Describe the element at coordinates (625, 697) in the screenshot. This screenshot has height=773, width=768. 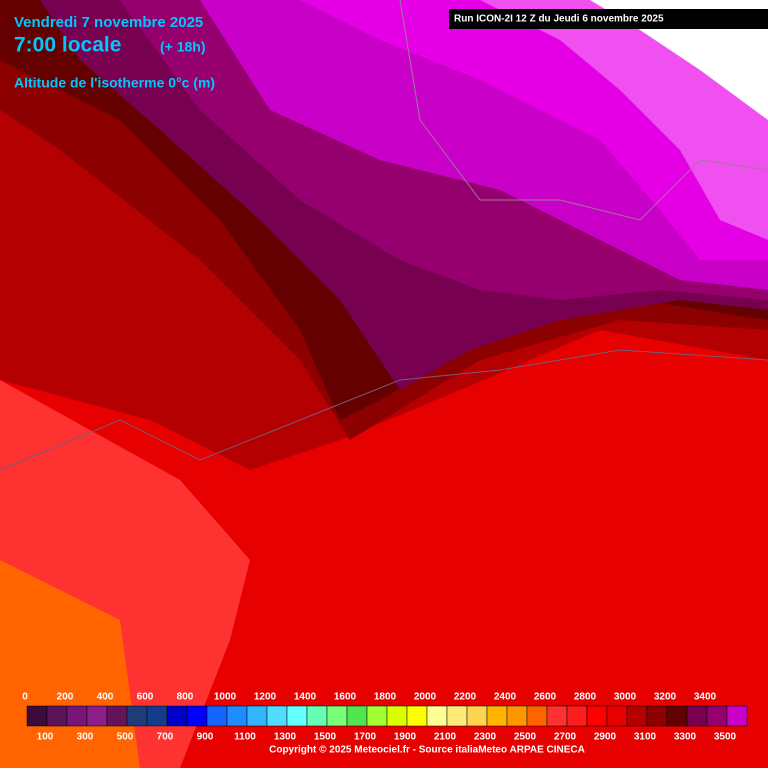
I see `legend-label: 3000` at that location.